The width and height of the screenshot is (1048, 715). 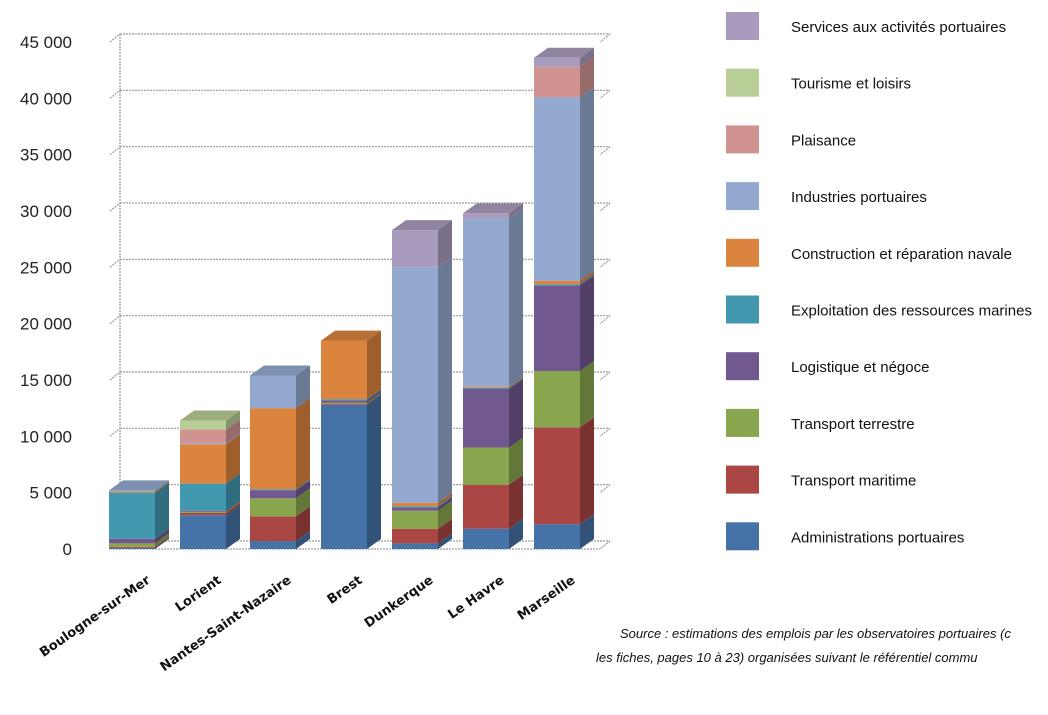 What do you see at coordinates (911, 311) in the screenshot?
I see `legend-label: Exploitation des ressources marines` at bounding box center [911, 311].